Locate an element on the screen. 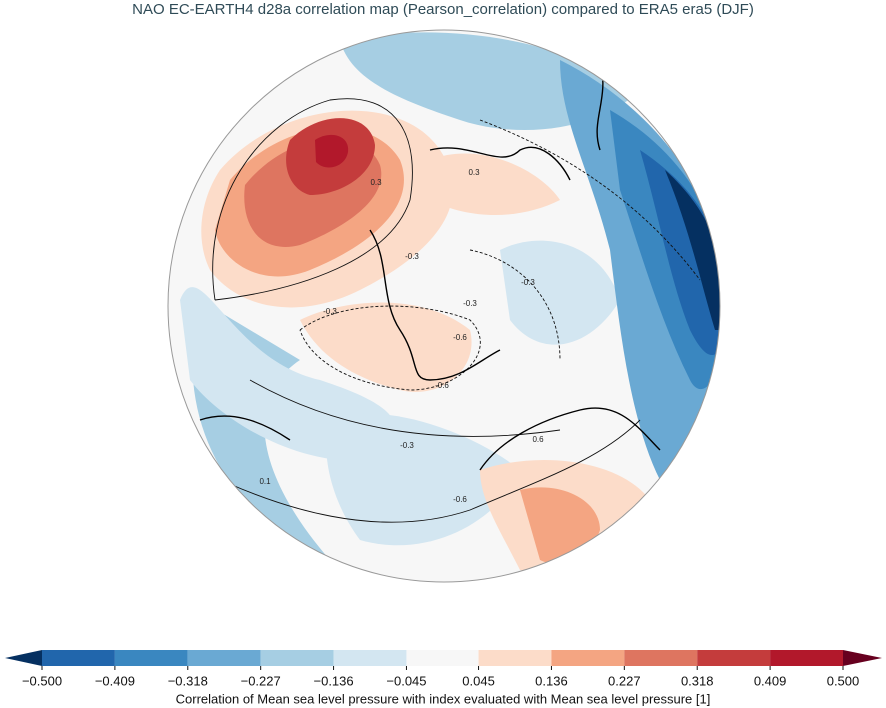 Image resolution: width=886 pixels, height=708 pixels. x-tick-label: 0.409 is located at coordinates (770, 680).